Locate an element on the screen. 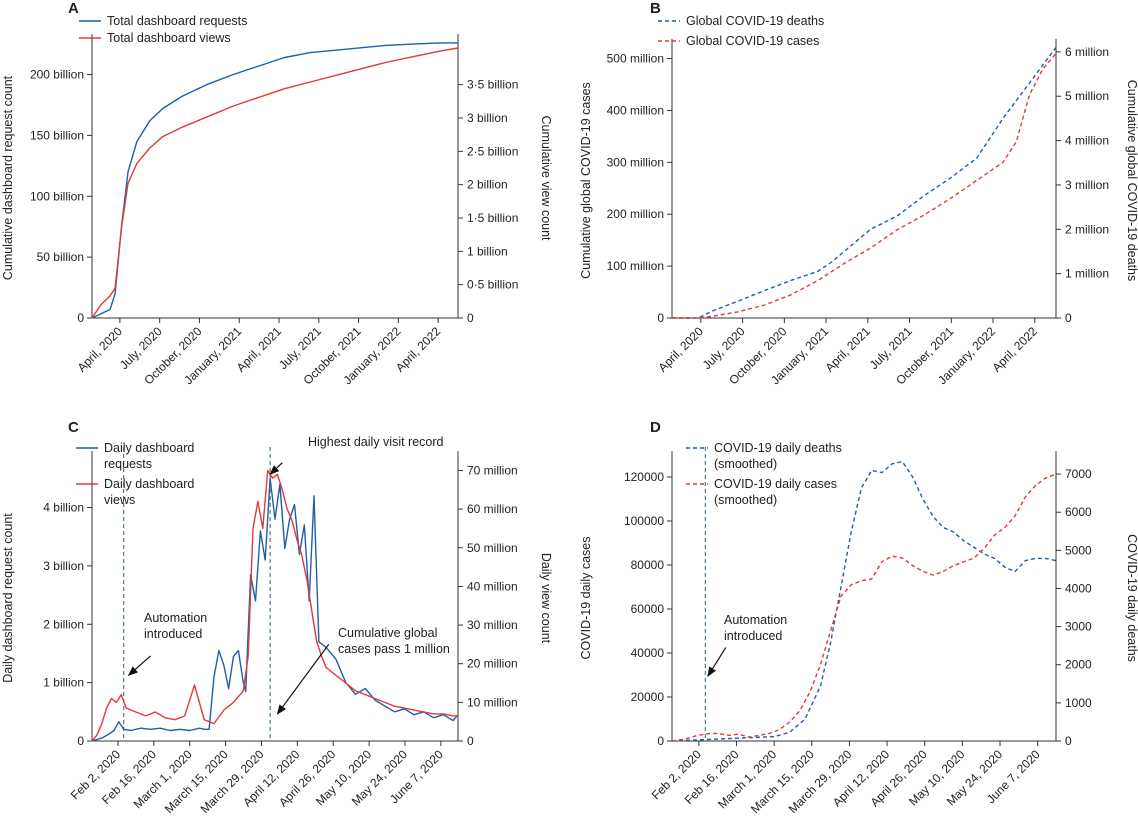 Image resolution: width=1138 pixels, height=818 pixels. y-tick-label-right: 0·5 billion is located at coordinates (492, 285).